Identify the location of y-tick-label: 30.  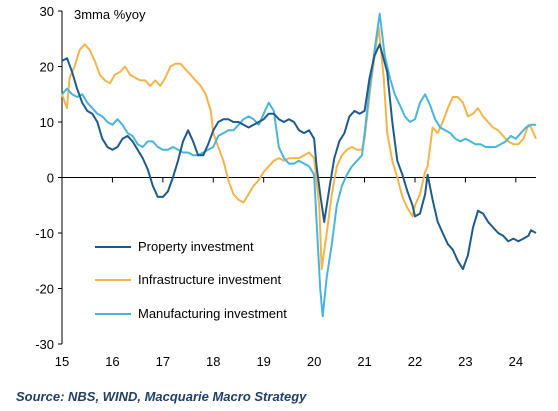
(47, 11).